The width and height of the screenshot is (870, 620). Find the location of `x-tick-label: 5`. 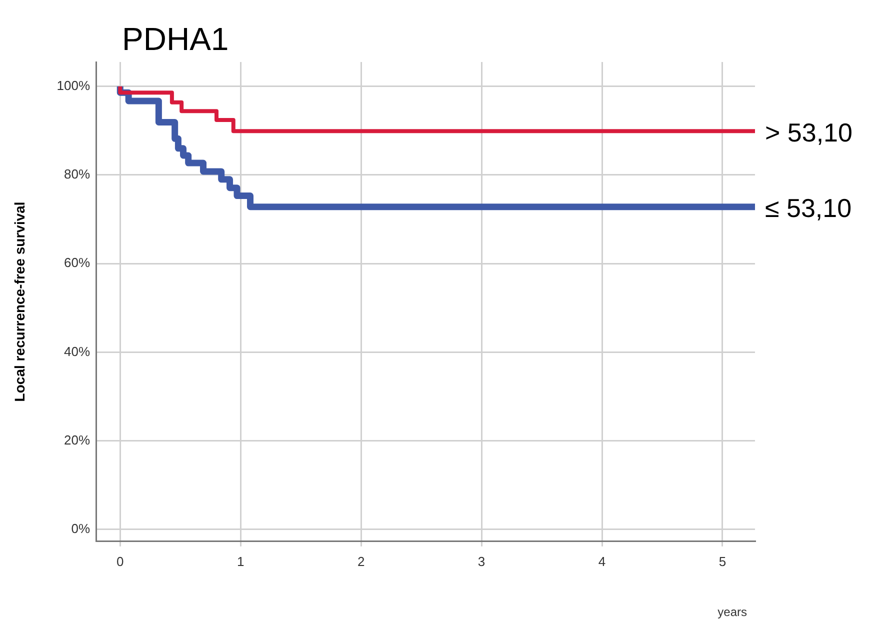

x-tick-label: 5 is located at coordinates (722, 561).